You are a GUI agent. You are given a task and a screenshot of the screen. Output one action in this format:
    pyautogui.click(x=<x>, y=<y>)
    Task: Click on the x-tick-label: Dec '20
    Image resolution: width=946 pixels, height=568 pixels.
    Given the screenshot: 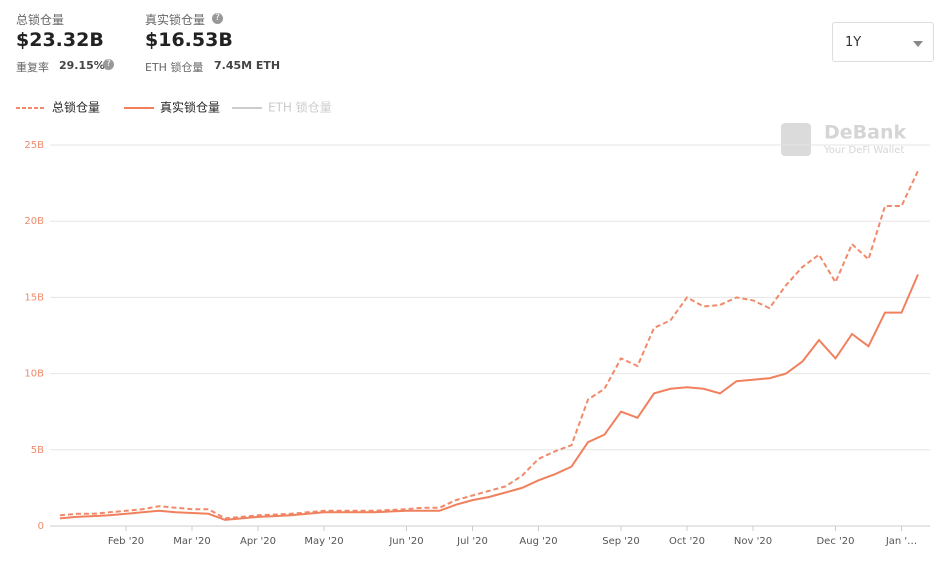 What is the action you would take?
    pyautogui.click(x=835, y=541)
    